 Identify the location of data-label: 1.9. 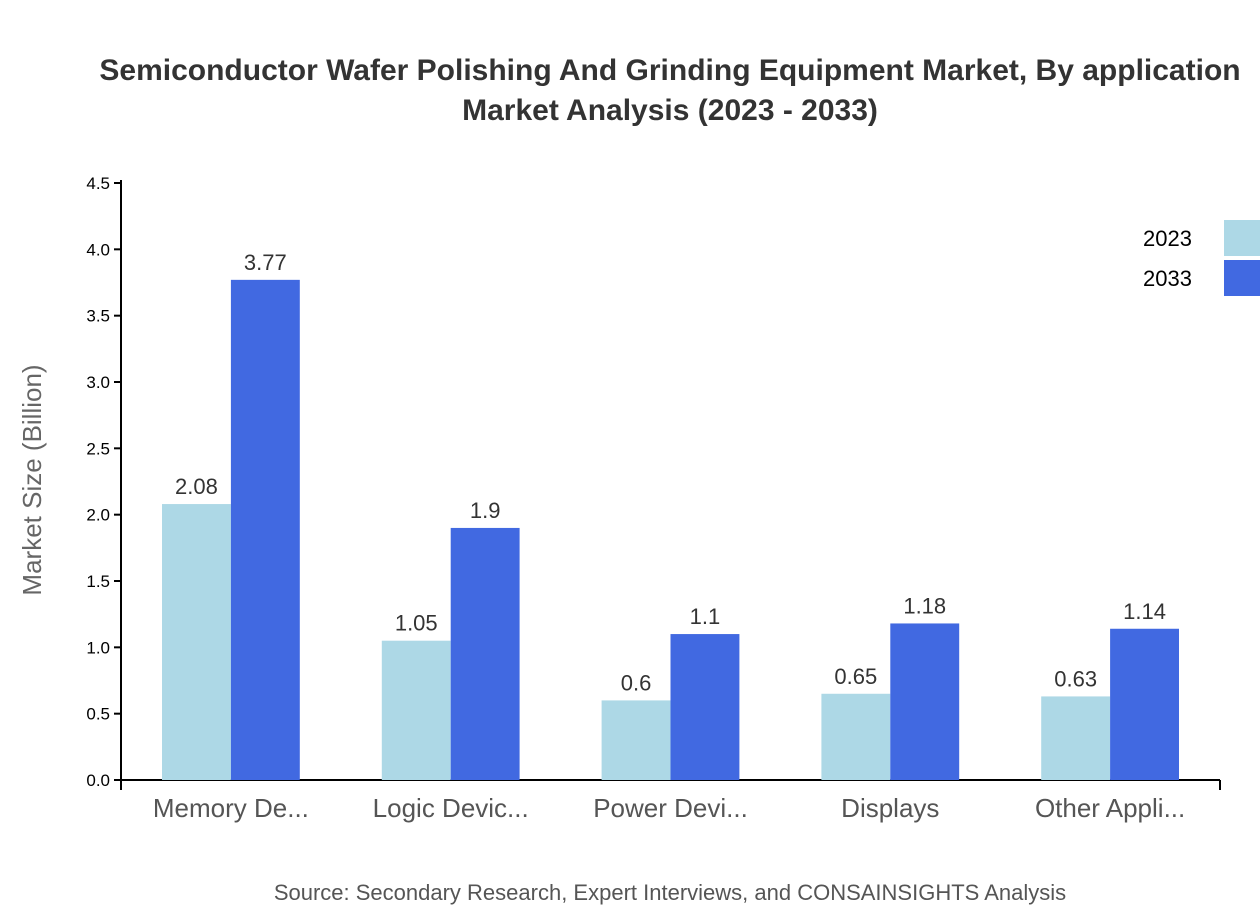
(485, 510).